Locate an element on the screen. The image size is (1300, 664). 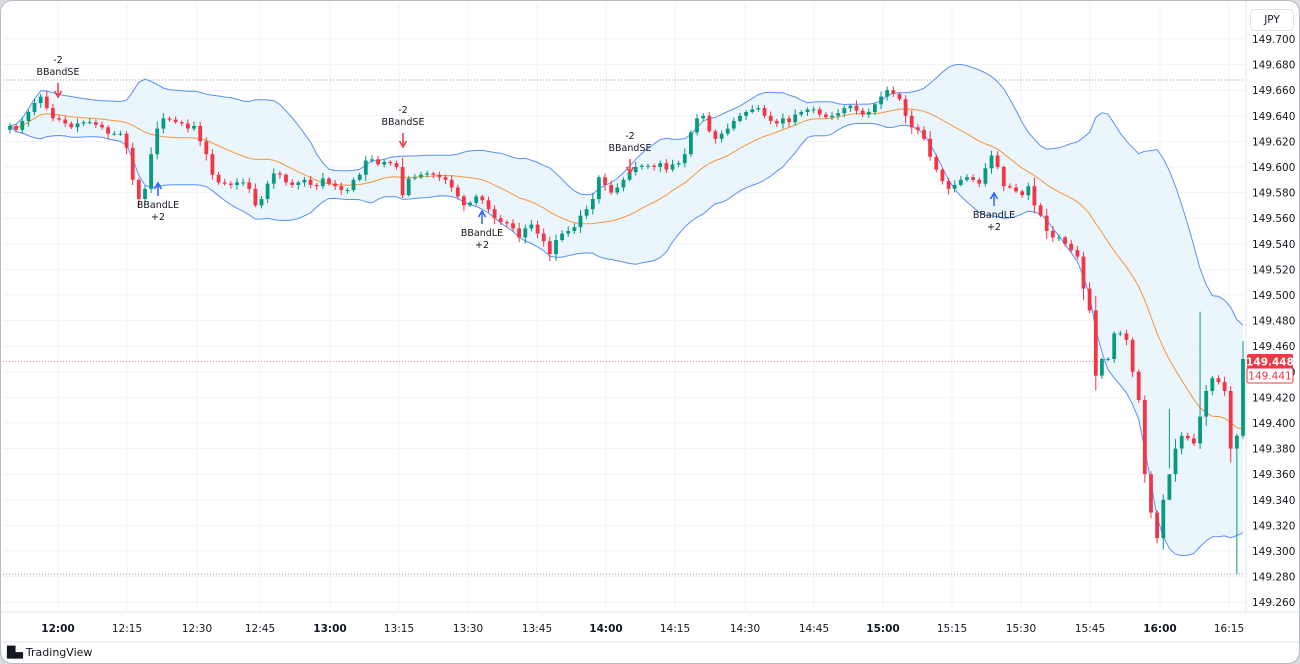
time-tick-label: 16:00 is located at coordinates (1159, 629).